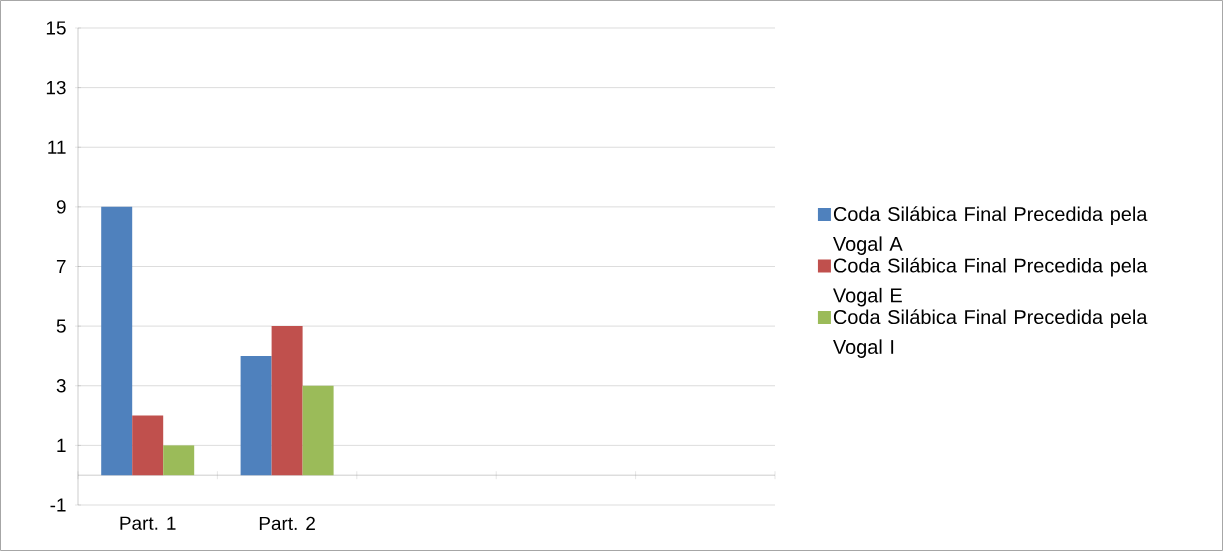 The width and height of the screenshot is (1223, 551). Describe the element at coordinates (148, 523) in the screenshot. I see `x-tick-label: Part. 1` at that location.